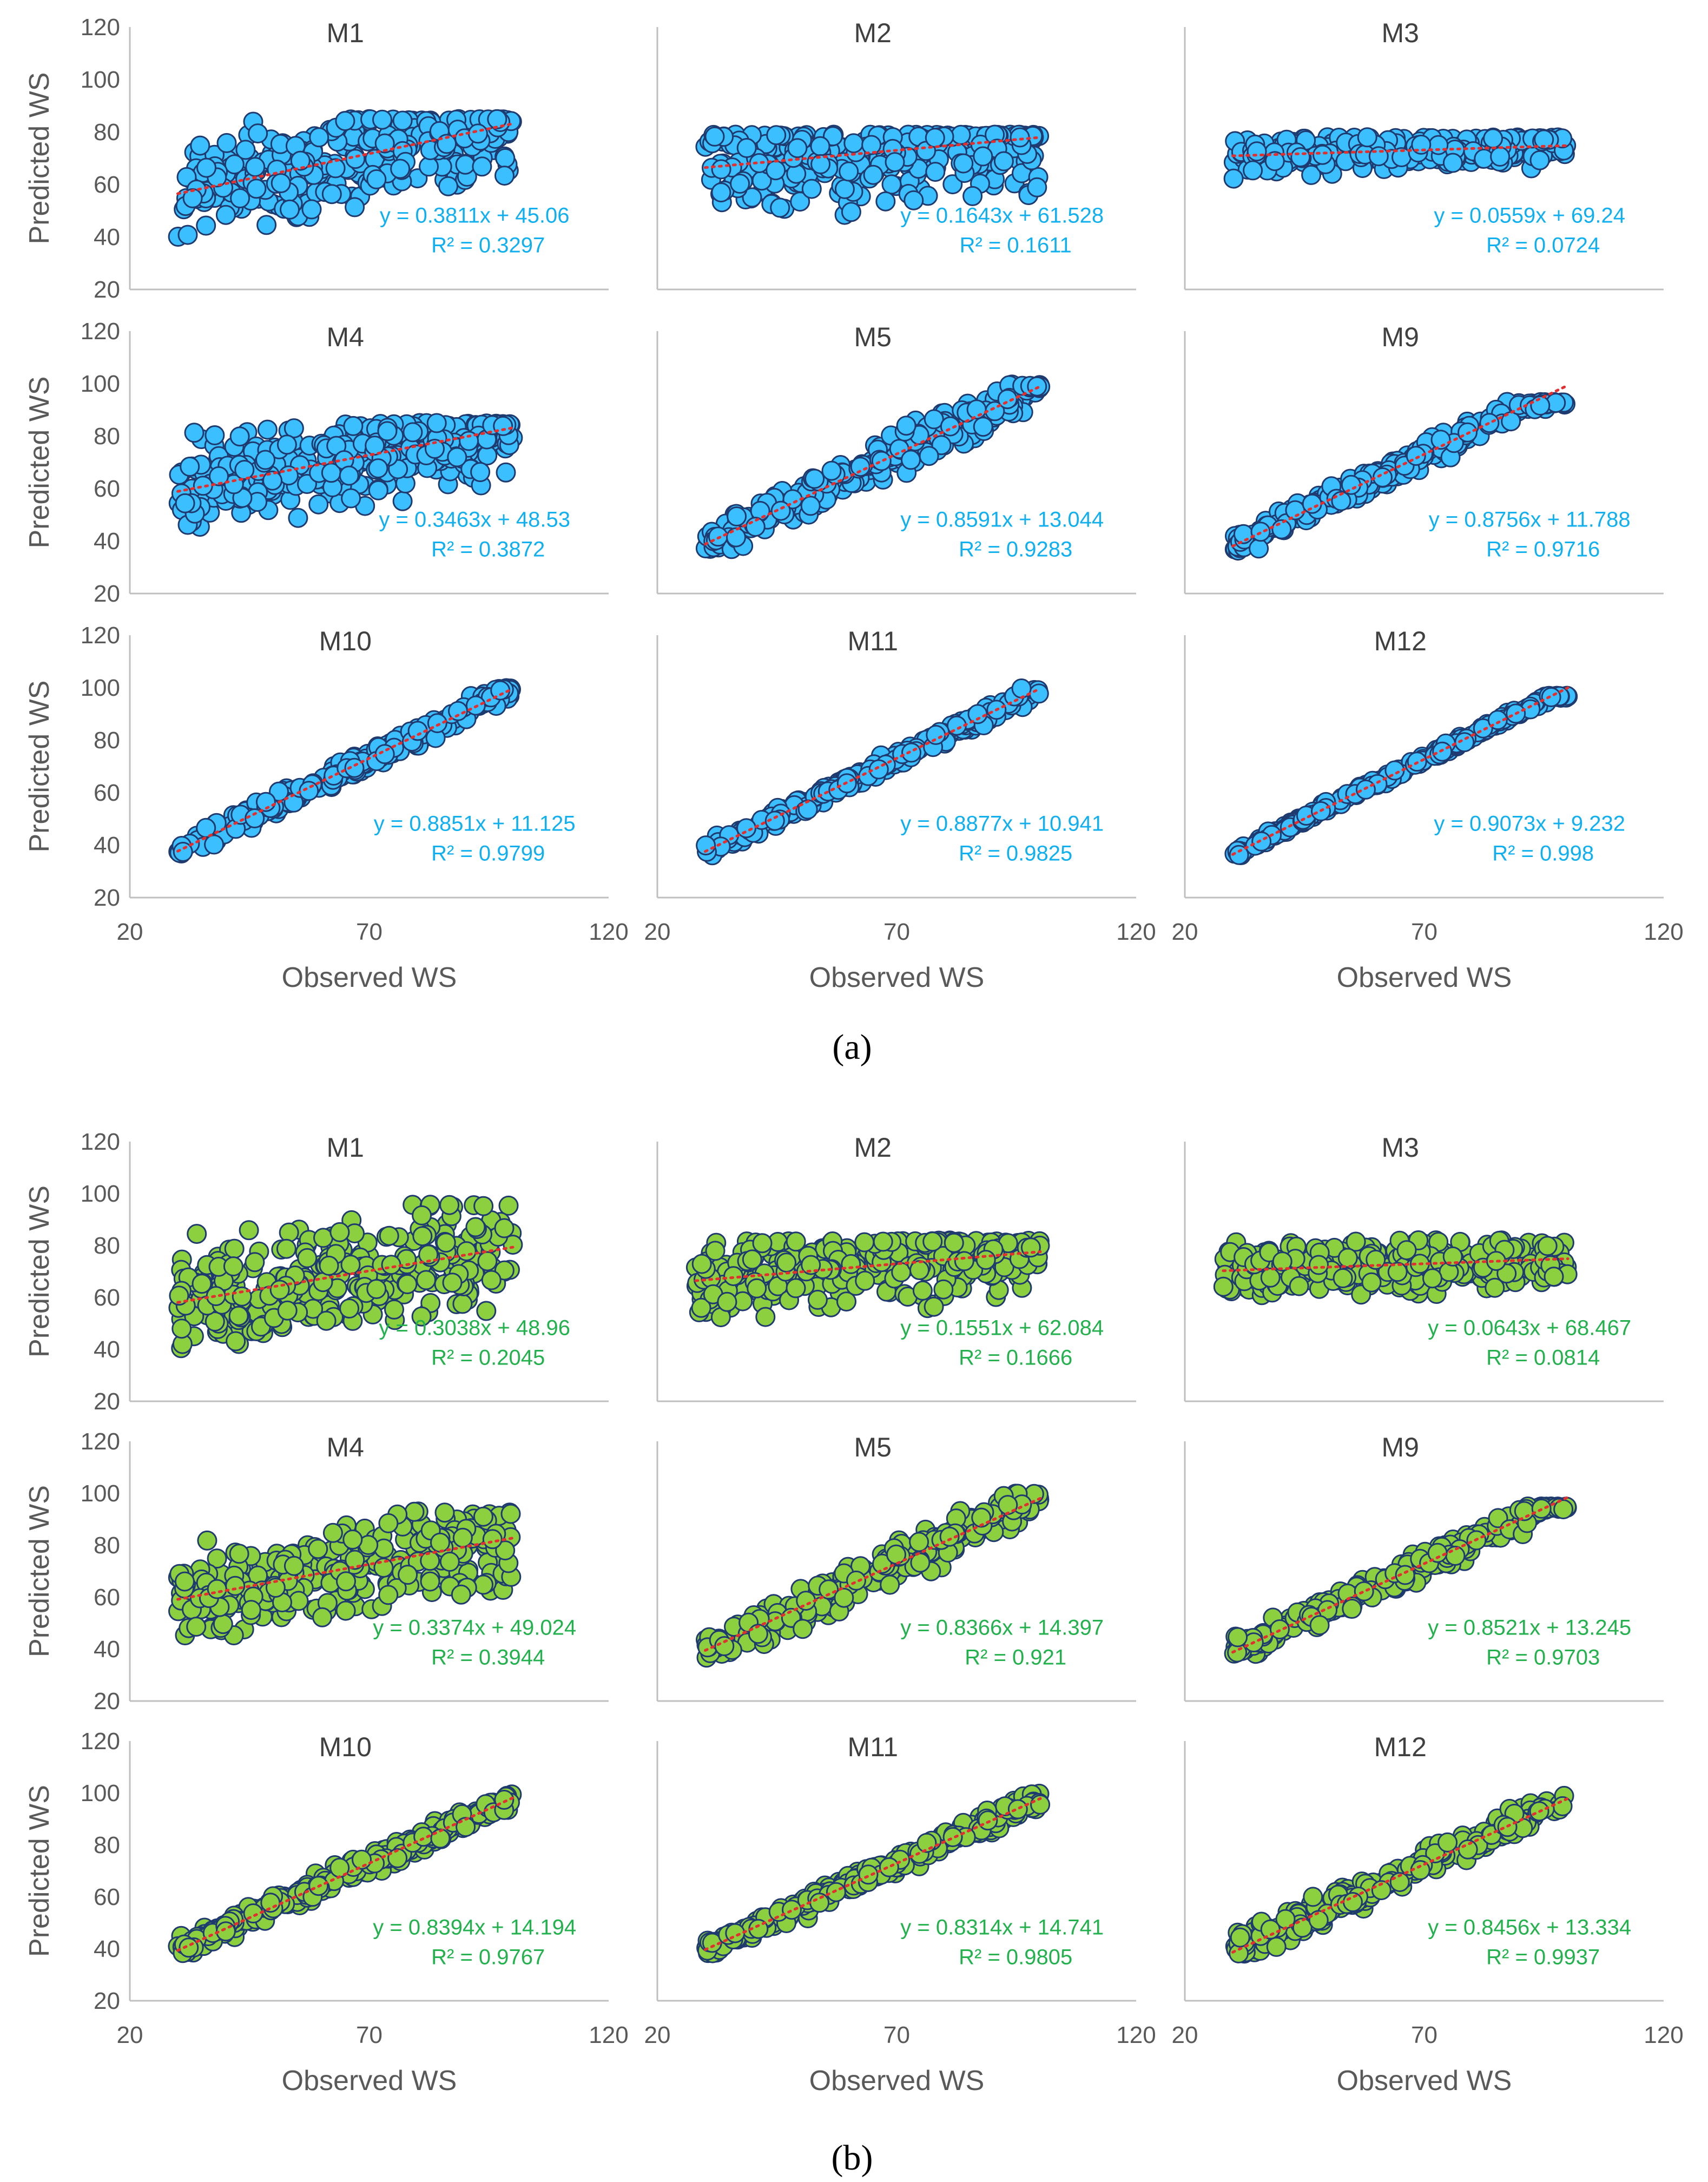  Describe the element at coordinates (346, 1747) in the screenshot. I see `subplot-title: M10` at that location.